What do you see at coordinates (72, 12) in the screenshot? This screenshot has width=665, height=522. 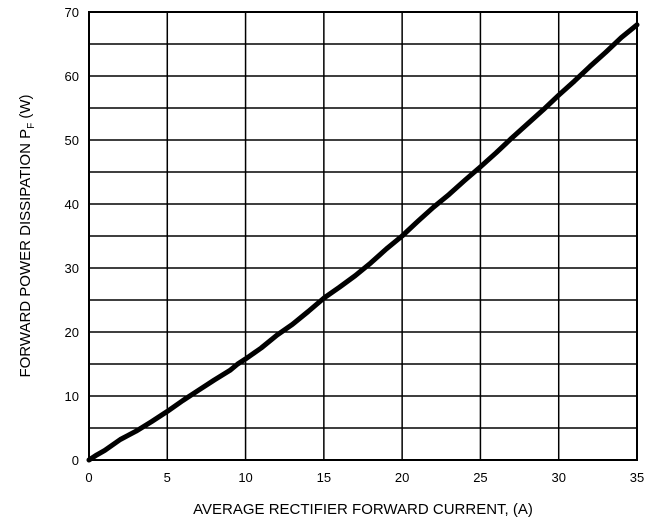 I see `y-tick-label: 70` at bounding box center [72, 12].